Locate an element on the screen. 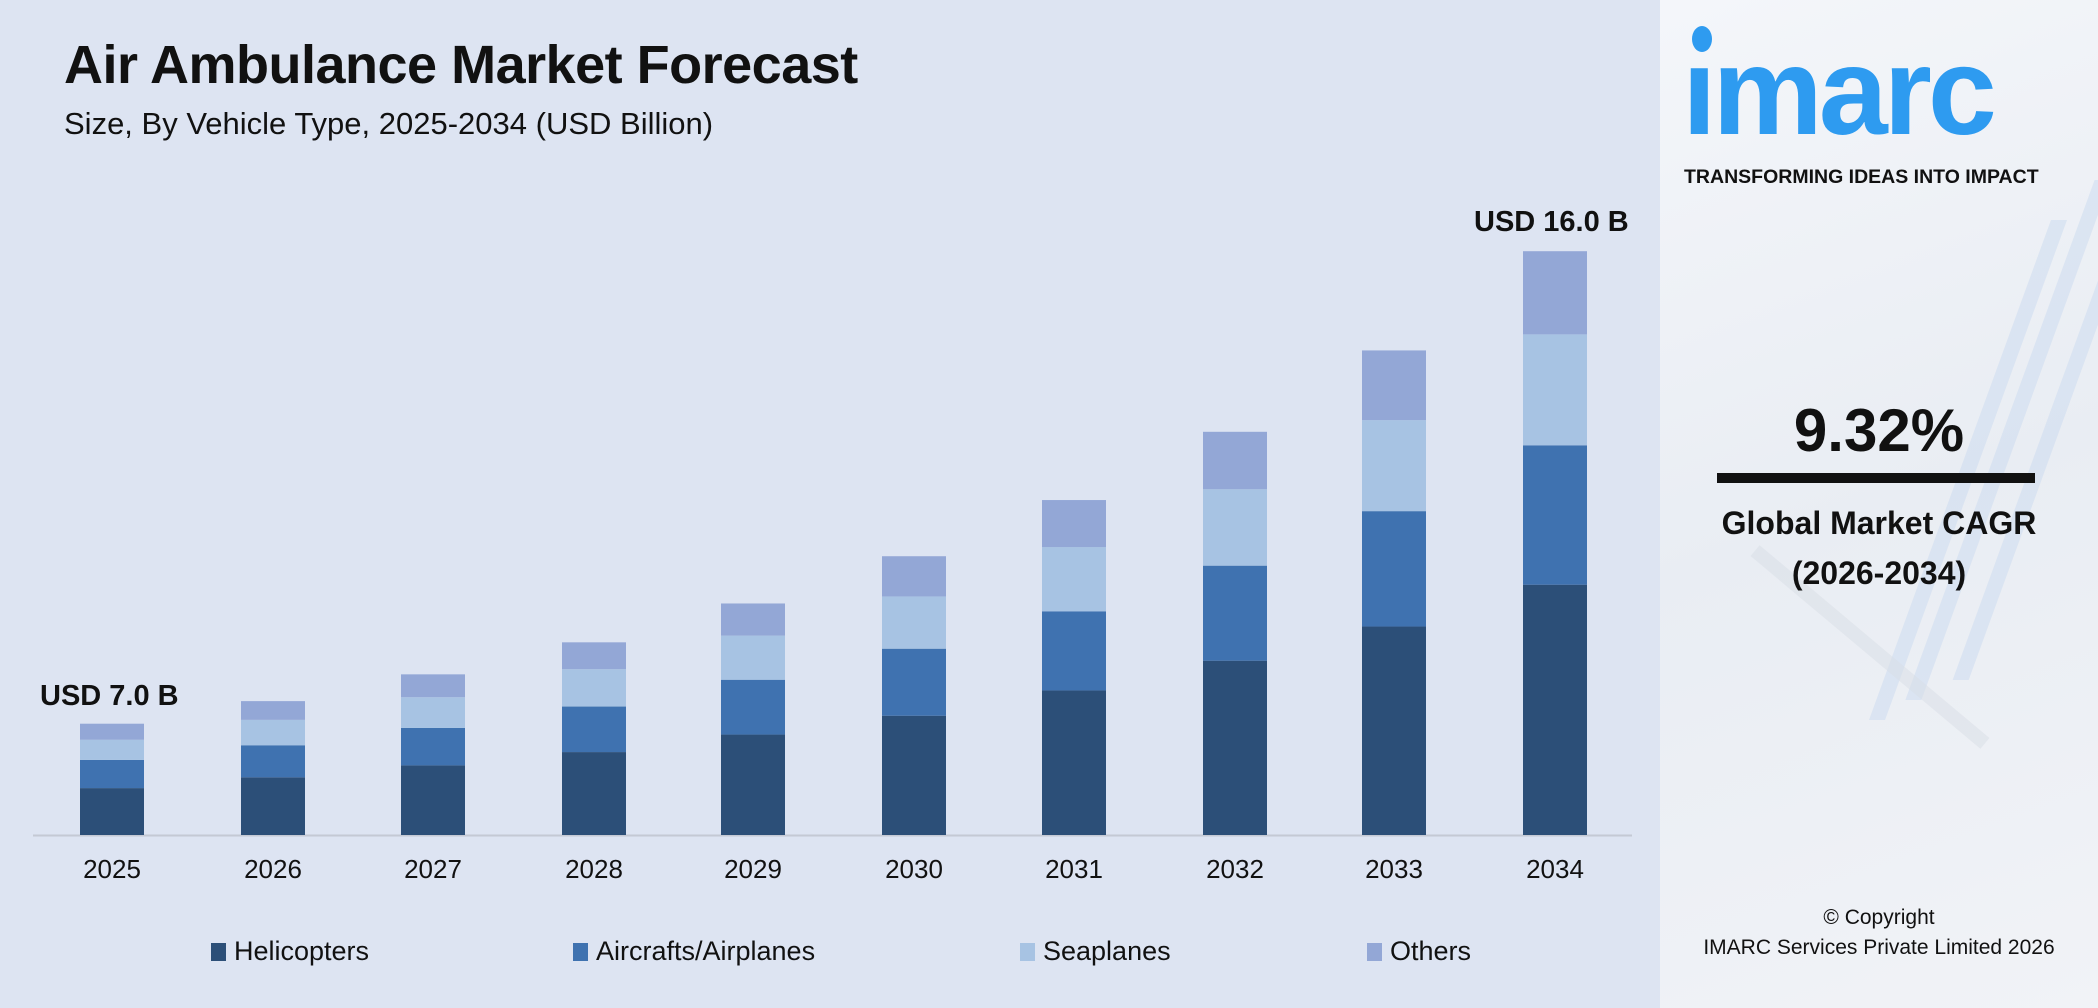  bar-segment-seaplanes-2032 is located at coordinates (1235, 527).